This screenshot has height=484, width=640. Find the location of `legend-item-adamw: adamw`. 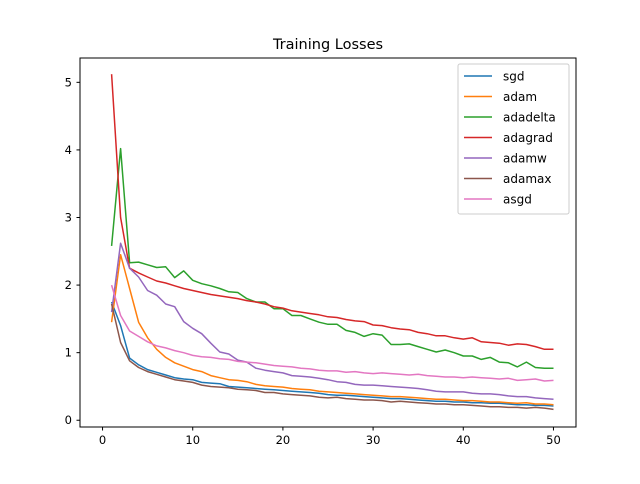

legend-item-adamw: adamw is located at coordinates (505, 159).